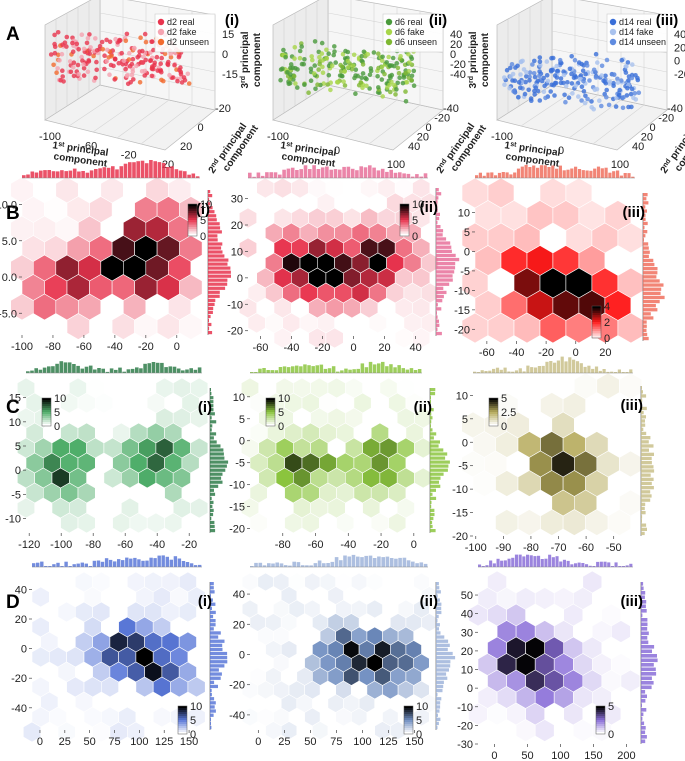 This screenshot has width=685, height=761. Describe the element at coordinates (559, 548) in the screenshot. I see `x-tick-label: -70` at that location.